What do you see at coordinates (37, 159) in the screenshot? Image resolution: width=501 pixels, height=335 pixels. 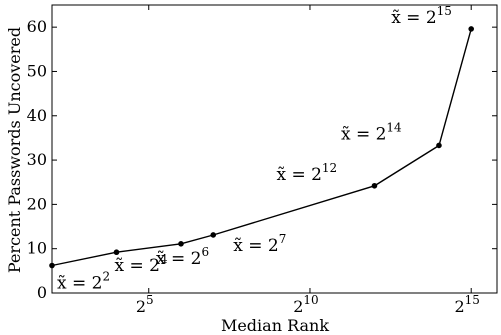 I see `y-tick-label: 30` at bounding box center [37, 159].